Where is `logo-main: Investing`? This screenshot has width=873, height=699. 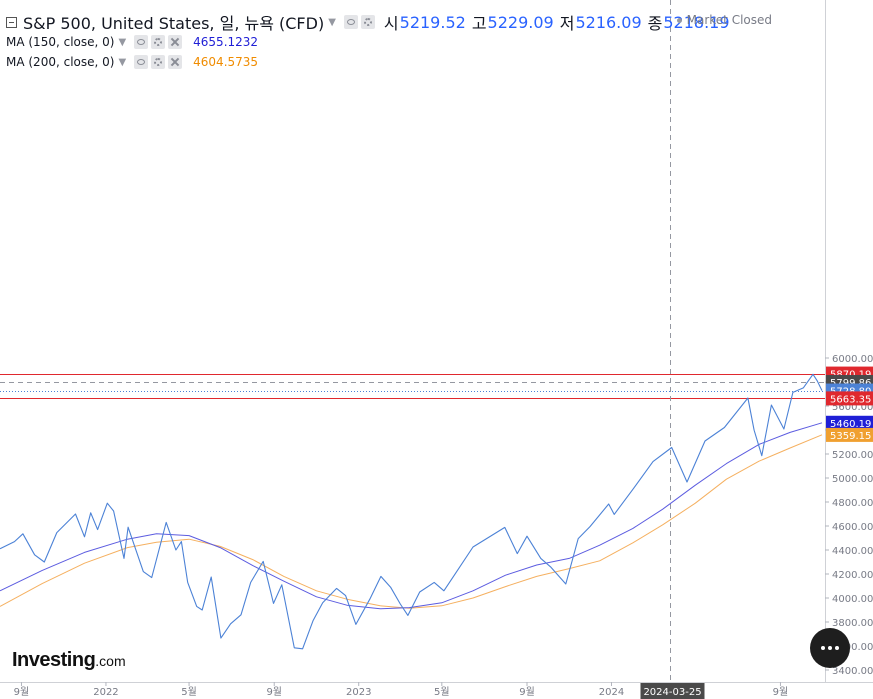
logo-main: Investing is located at coordinates (54, 660).